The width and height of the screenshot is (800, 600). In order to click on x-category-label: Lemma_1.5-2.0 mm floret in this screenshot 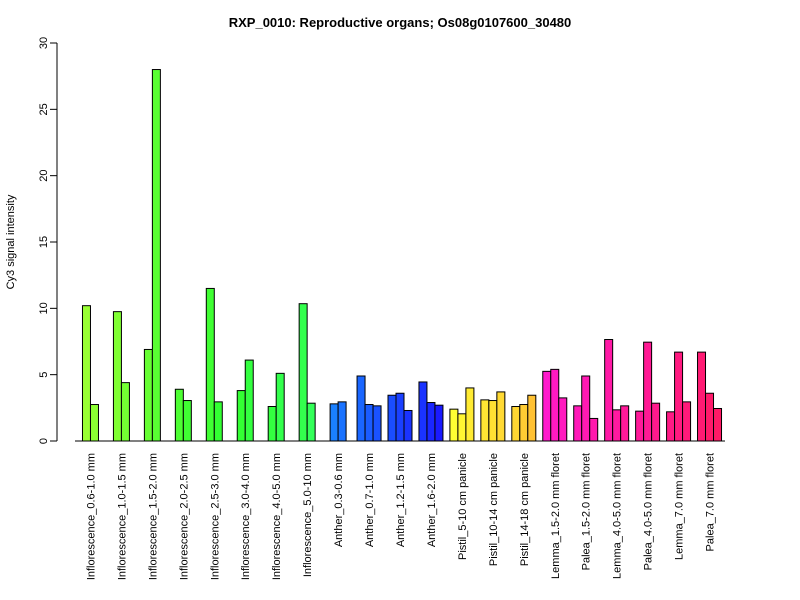, I will do `click(556, 516)`.